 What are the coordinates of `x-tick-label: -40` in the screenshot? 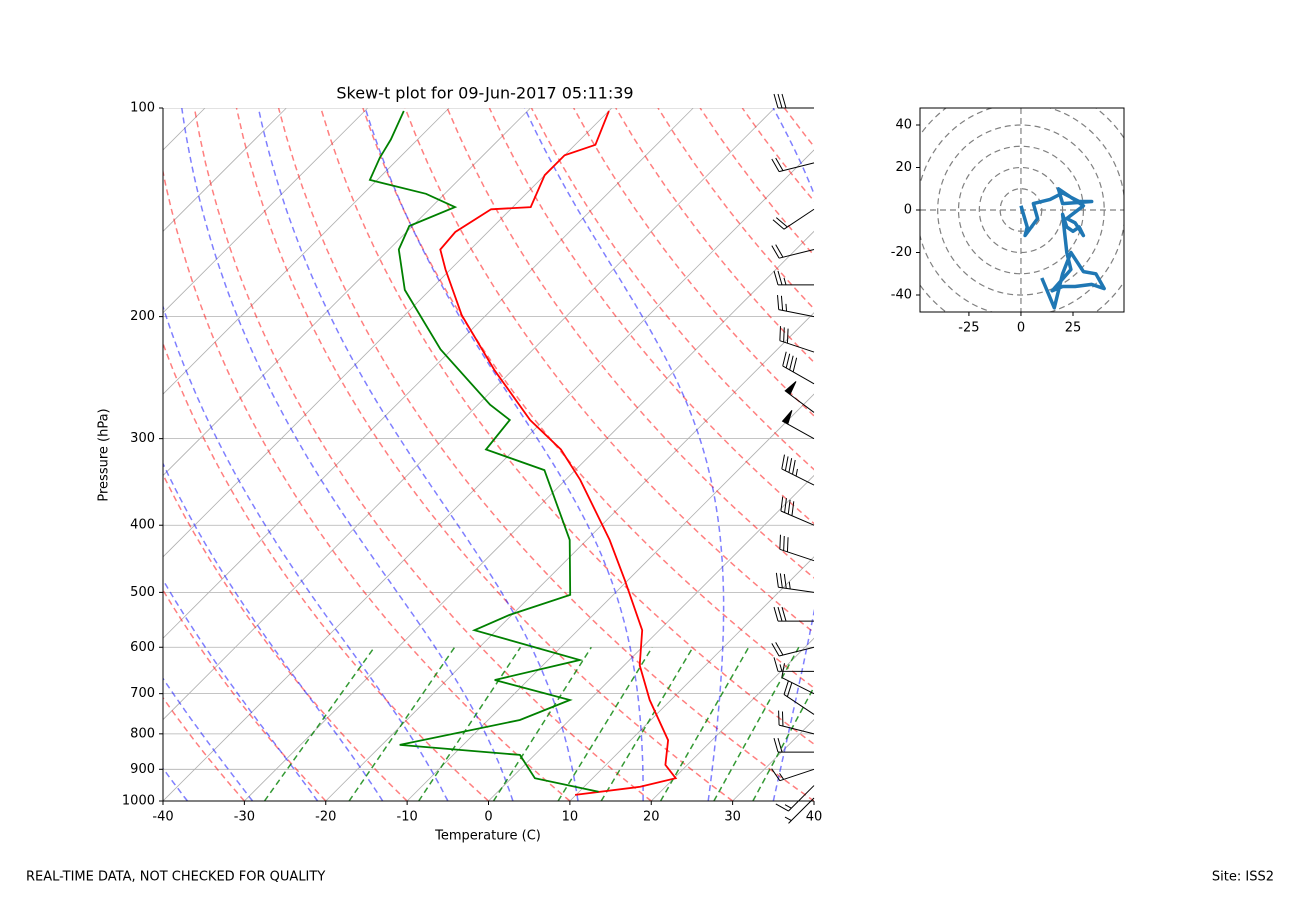 It's located at (162, 817).